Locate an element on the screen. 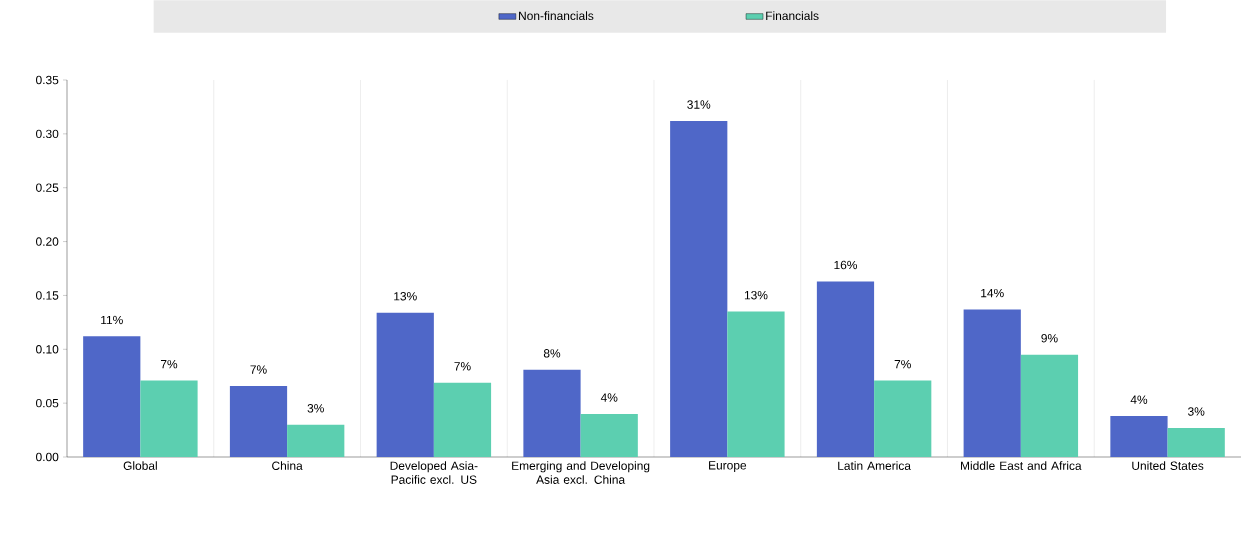 This screenshot has height=533, width=1241. x-tick-label: Middle East and Africa is located at coordinates (1021, 465).